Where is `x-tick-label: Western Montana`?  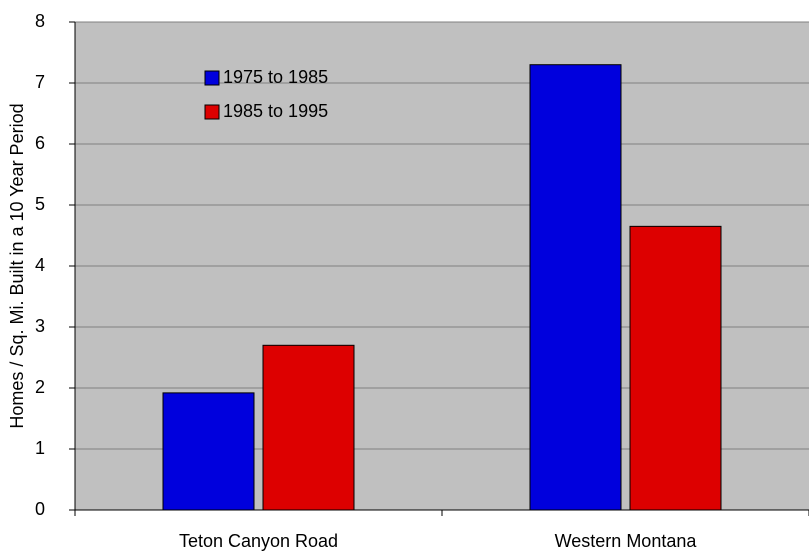
x-tick-label: Western Montana is located at coordinates (626, 541).